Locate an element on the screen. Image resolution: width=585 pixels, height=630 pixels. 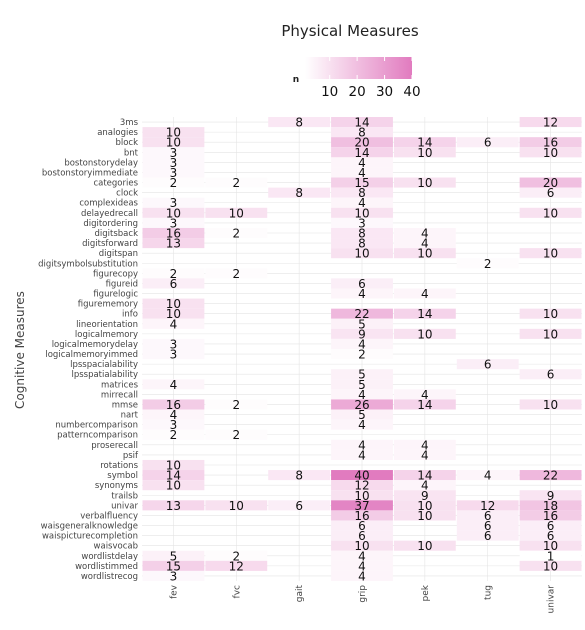
cell-value-label: 18 is located at coordinates (550, 506).